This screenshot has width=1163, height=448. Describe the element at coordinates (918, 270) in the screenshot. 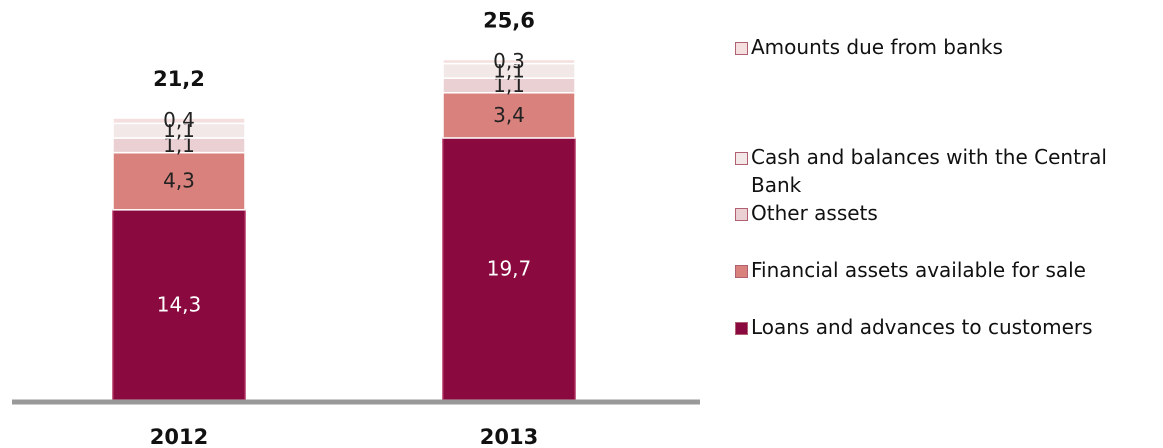

I see `legend-label: Financial assets available for sale` at that location.